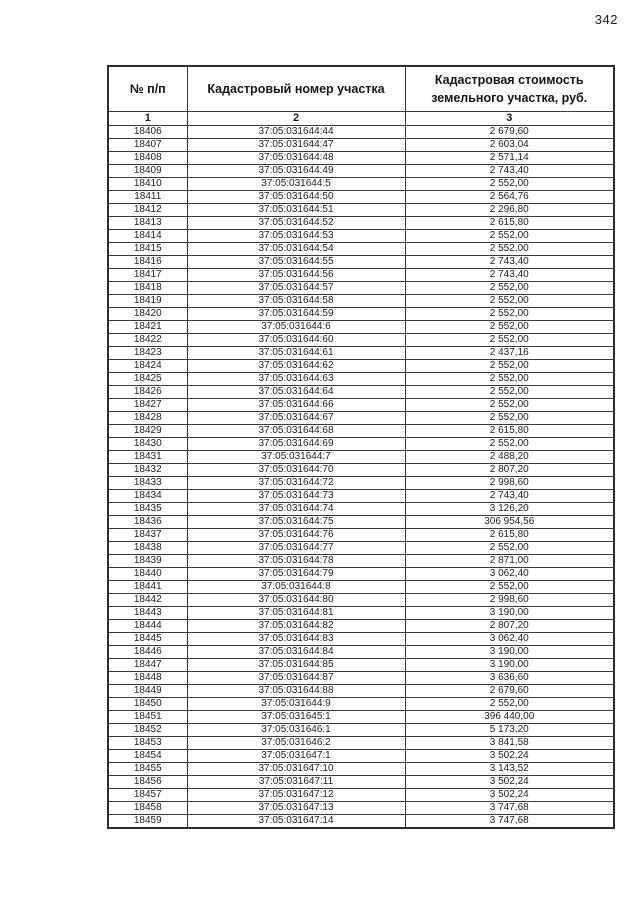 This screenshot has width=640, height=905. Describe the element at coordinates (509, 677) in the screenshot. I see `cadastral-value-cell: 3 636,60` at that location.